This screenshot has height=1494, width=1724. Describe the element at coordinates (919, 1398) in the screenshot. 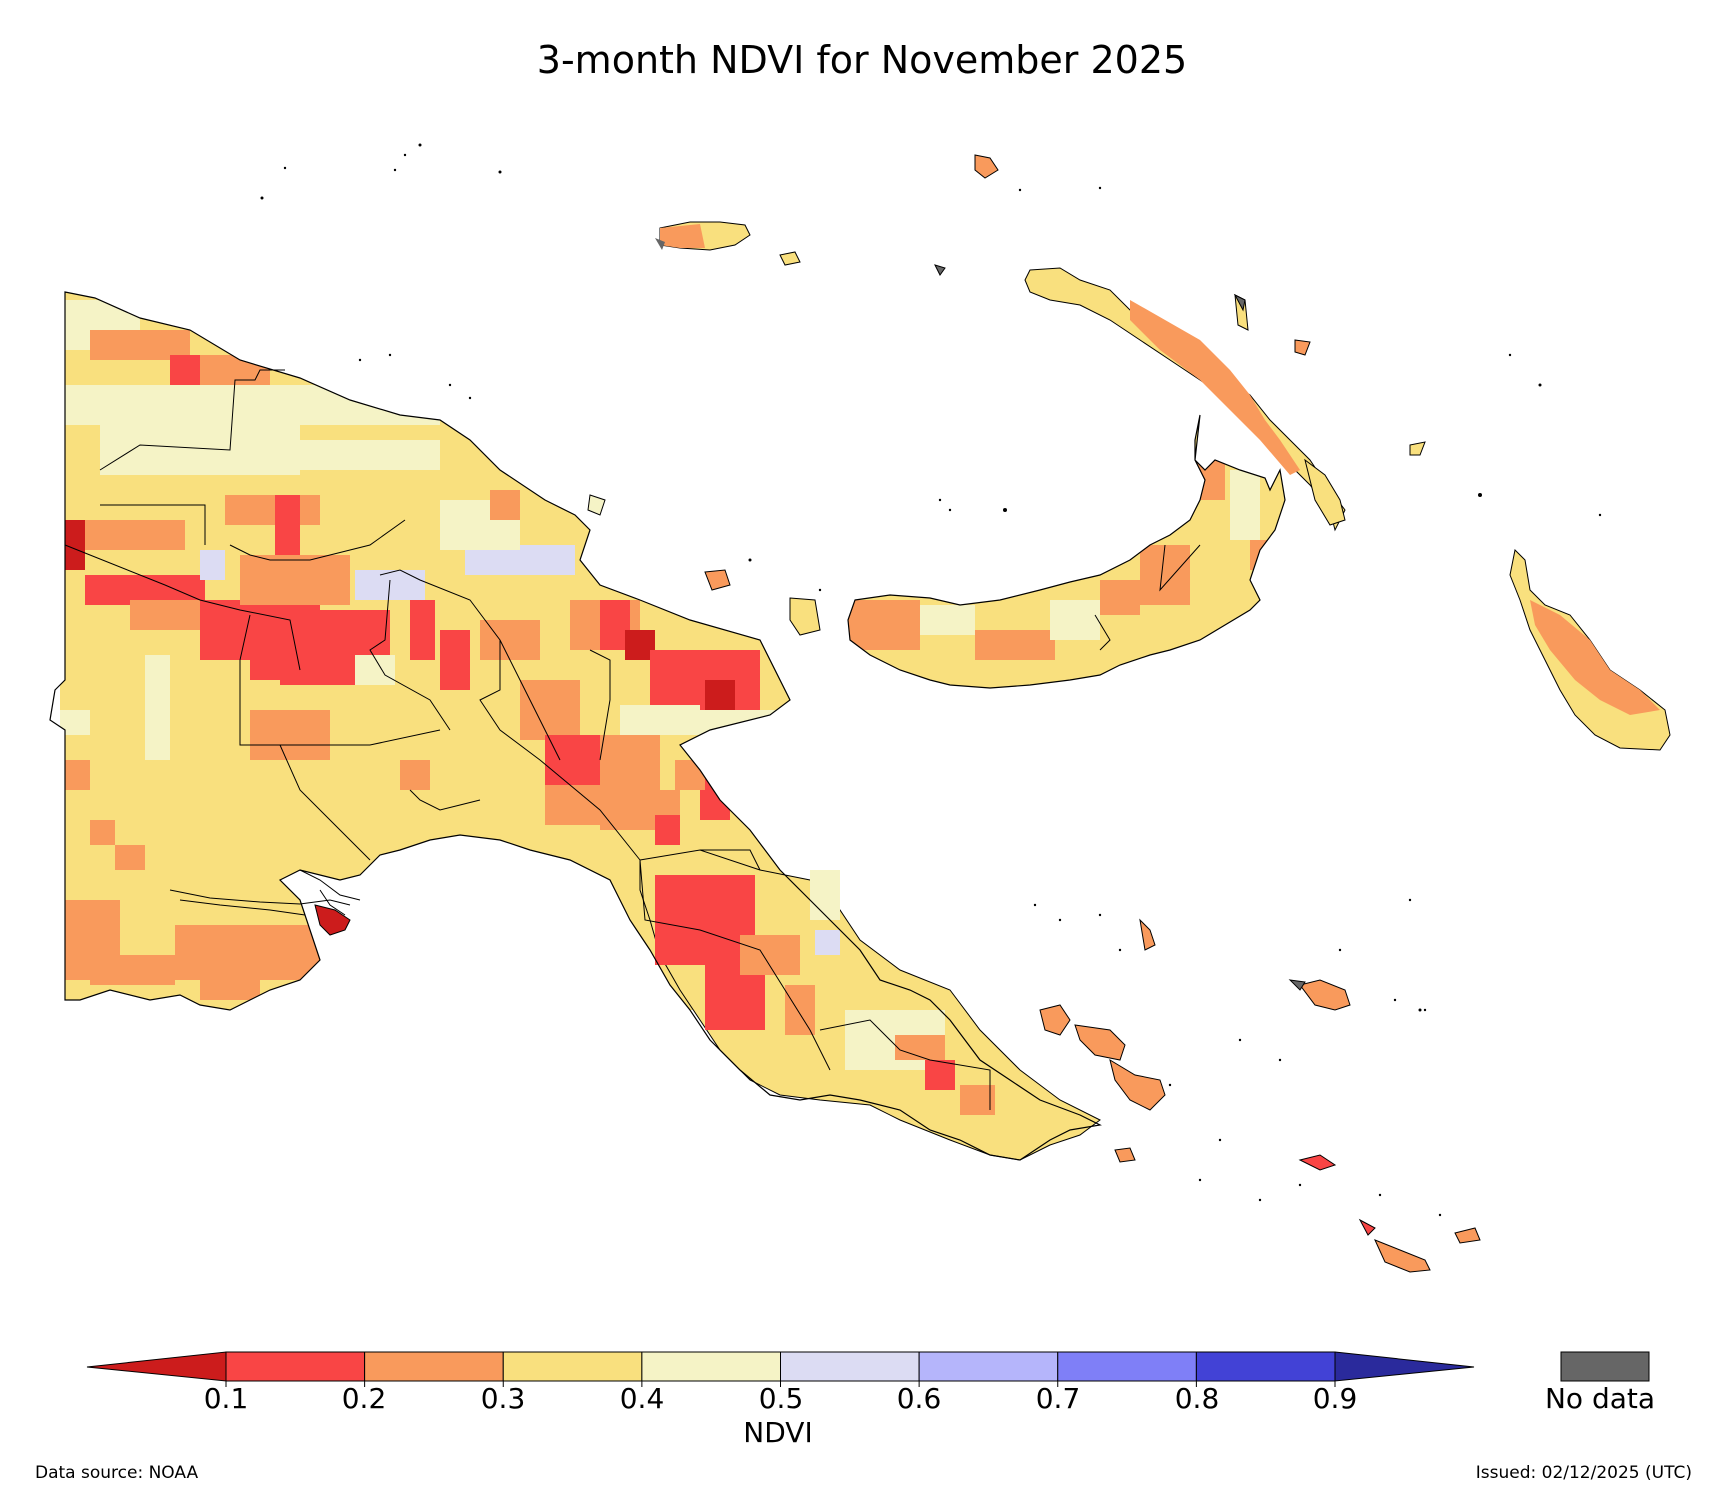

I see `colorbar-tick-label: 0.6` at that location.